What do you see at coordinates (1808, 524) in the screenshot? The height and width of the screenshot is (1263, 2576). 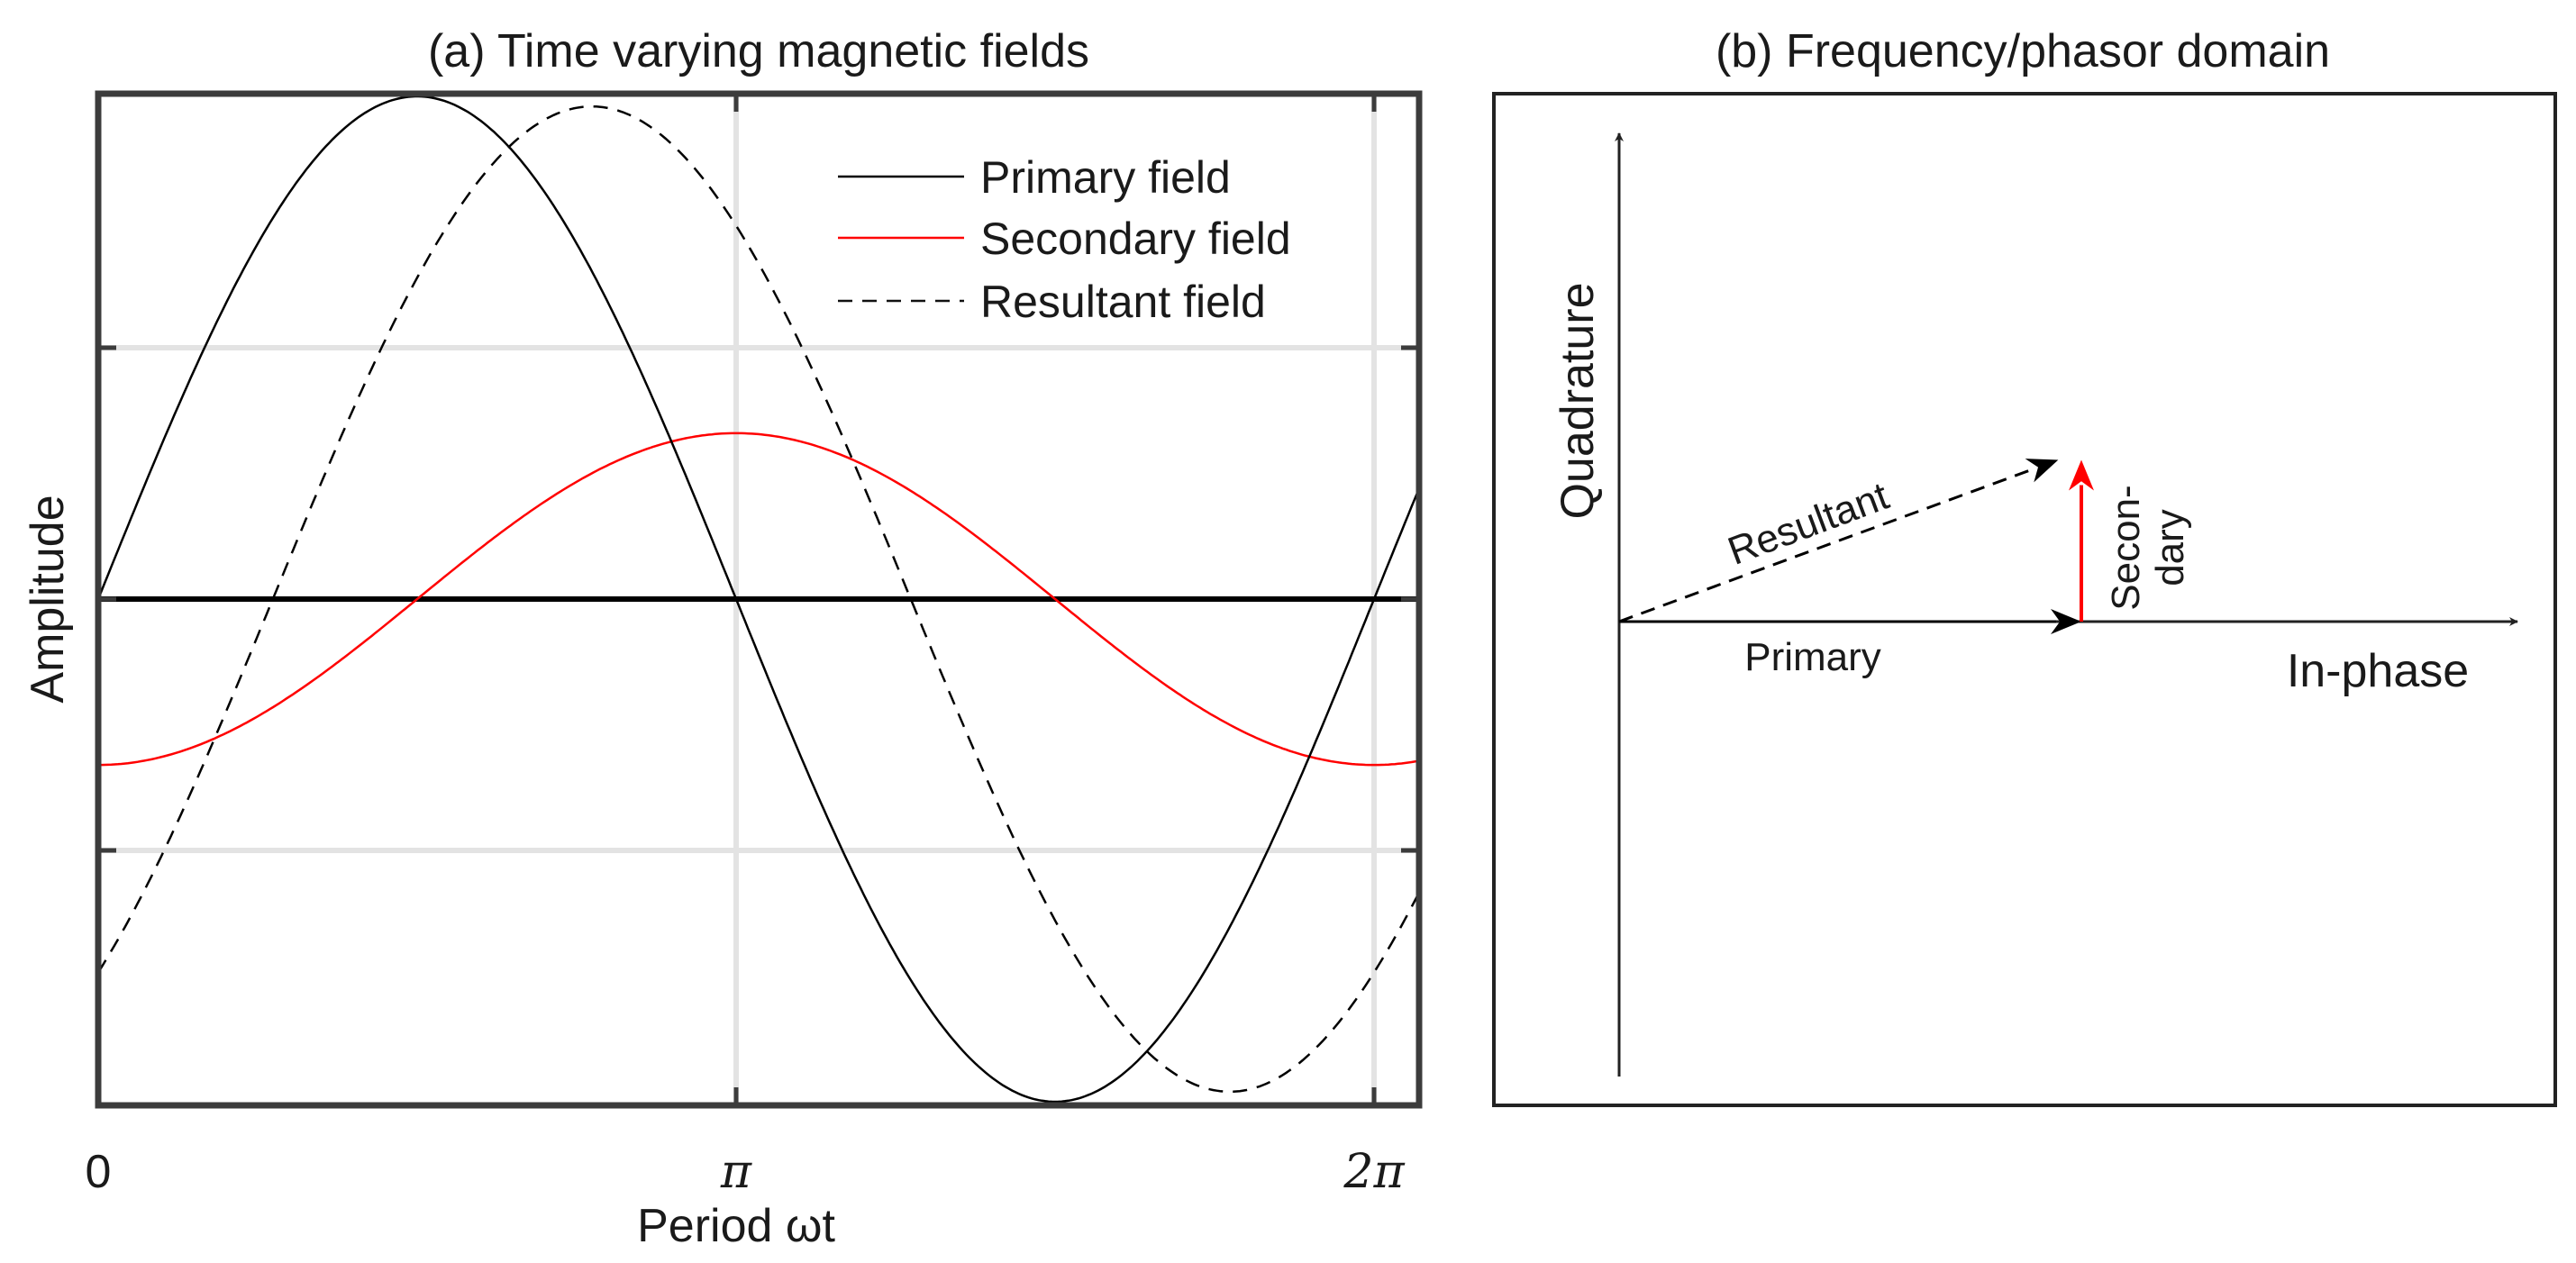 I see `phasor-resultant-label: Resultant` at bounding box center [1808, 524].